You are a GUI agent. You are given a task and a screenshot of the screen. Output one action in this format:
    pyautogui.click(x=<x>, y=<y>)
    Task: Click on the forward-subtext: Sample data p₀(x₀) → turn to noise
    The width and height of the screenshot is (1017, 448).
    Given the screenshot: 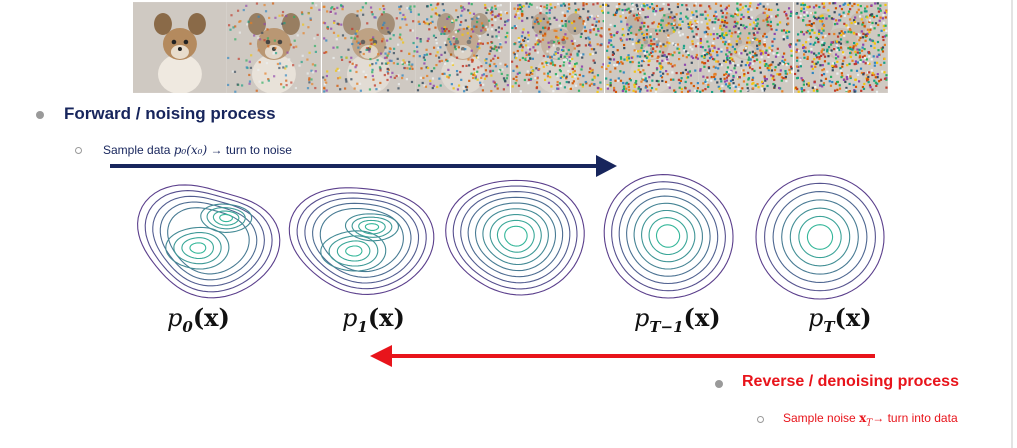 What is the action you would take?
    pyautogui.click(x=197, y=150)
    